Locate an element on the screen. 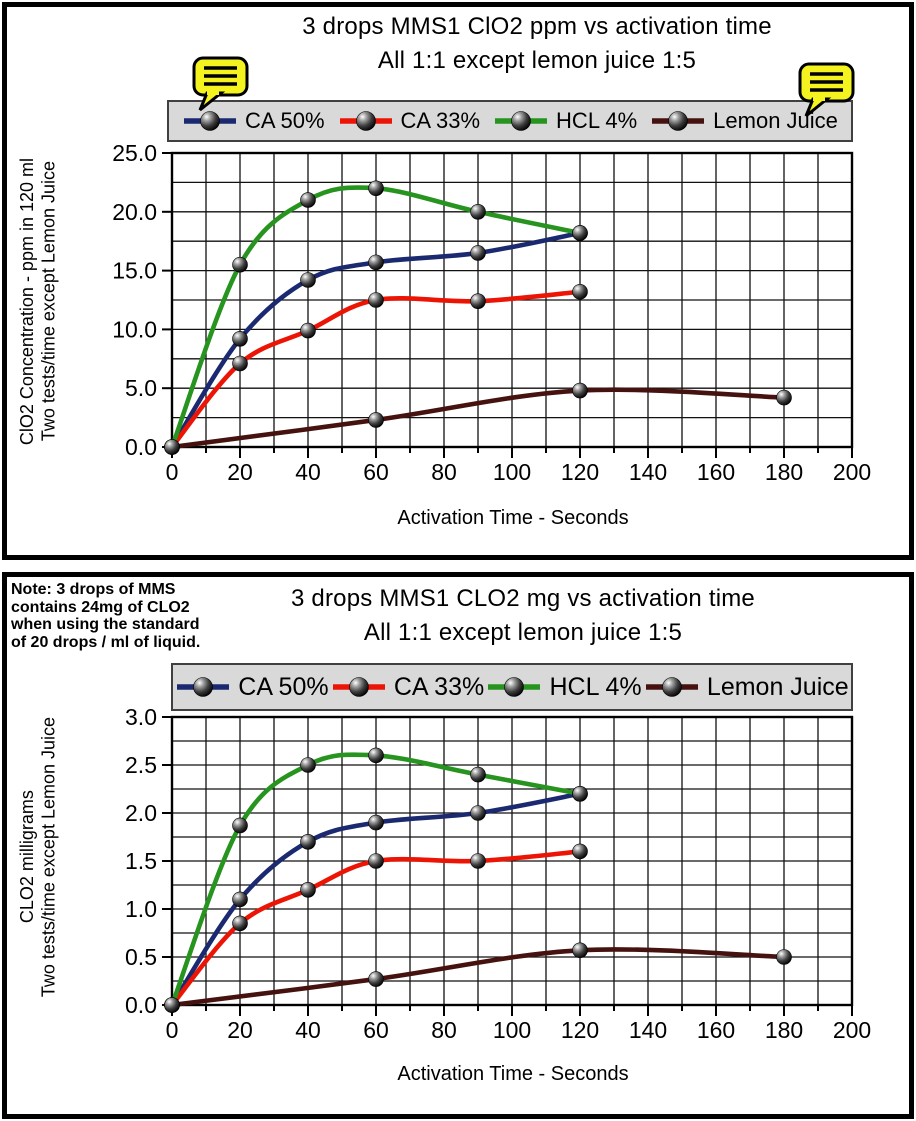 This screenshot has height=1121, width=916. chart-title: 3 drops MMS1 ClO2 ppm vs activation time is located at coordinates (537, 26).